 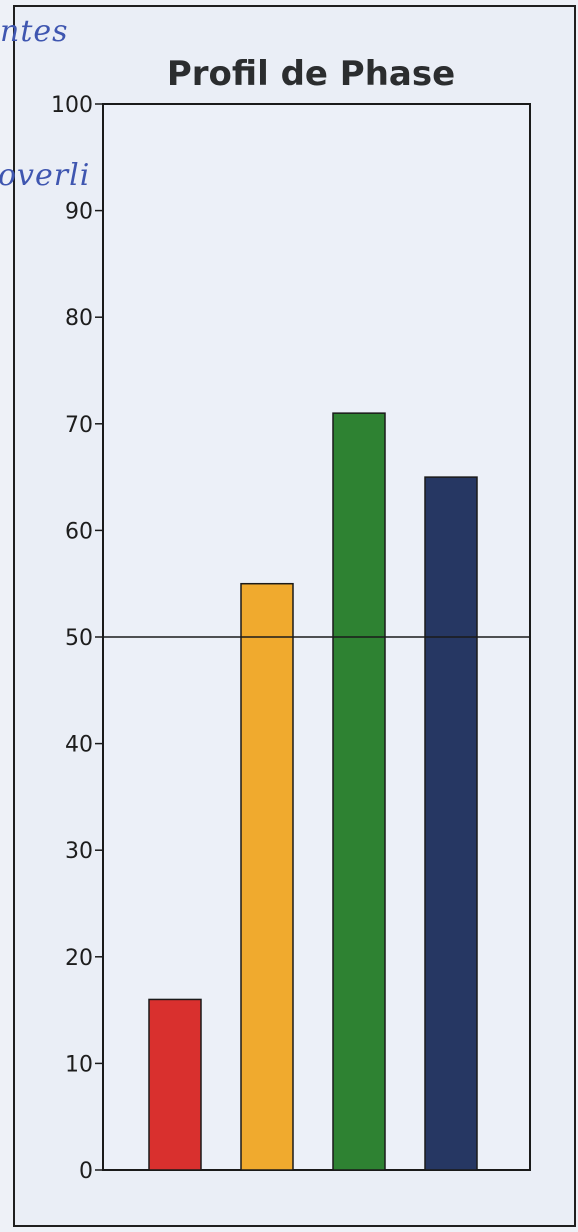 I want to click on y-tick-label: 10, so click(x=79, y=1064).